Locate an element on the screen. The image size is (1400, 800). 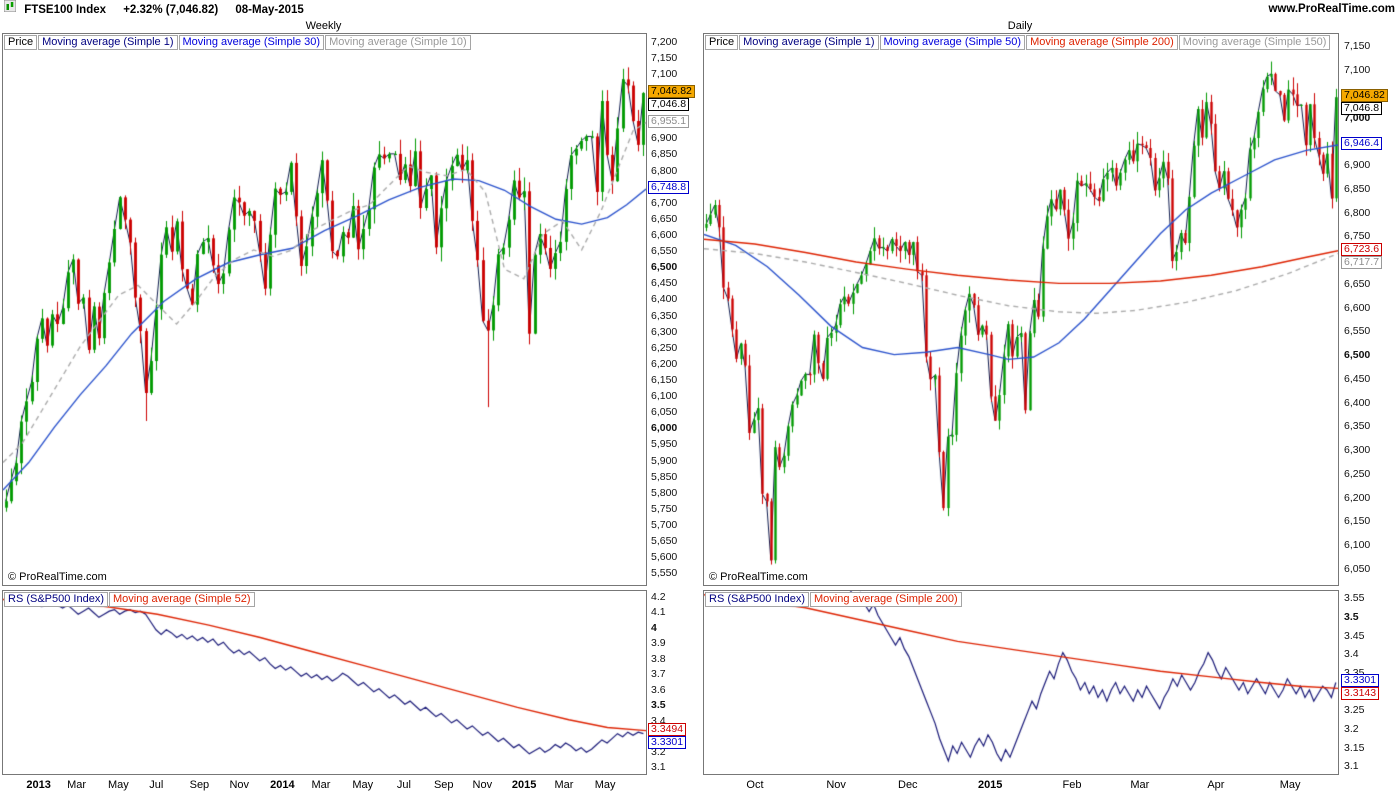
x-axis-label: 2013 is located at coordinates (38, 785).